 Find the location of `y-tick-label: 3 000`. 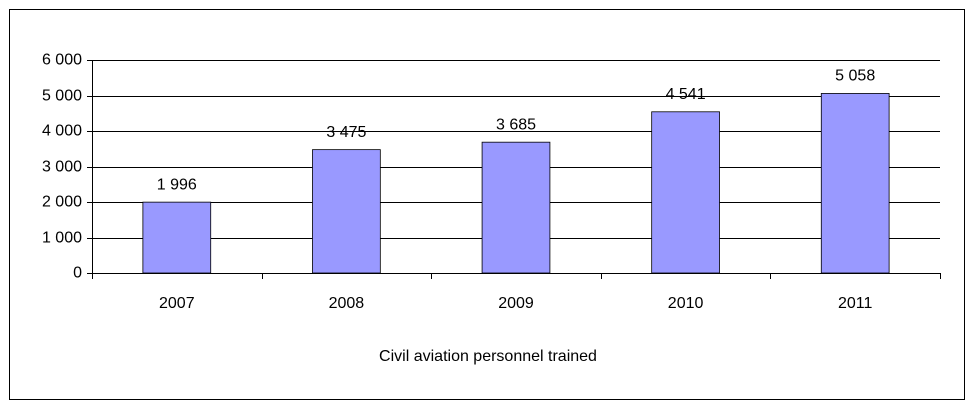

y-tick-label: 3 000 is located at coordinates (62, 167).